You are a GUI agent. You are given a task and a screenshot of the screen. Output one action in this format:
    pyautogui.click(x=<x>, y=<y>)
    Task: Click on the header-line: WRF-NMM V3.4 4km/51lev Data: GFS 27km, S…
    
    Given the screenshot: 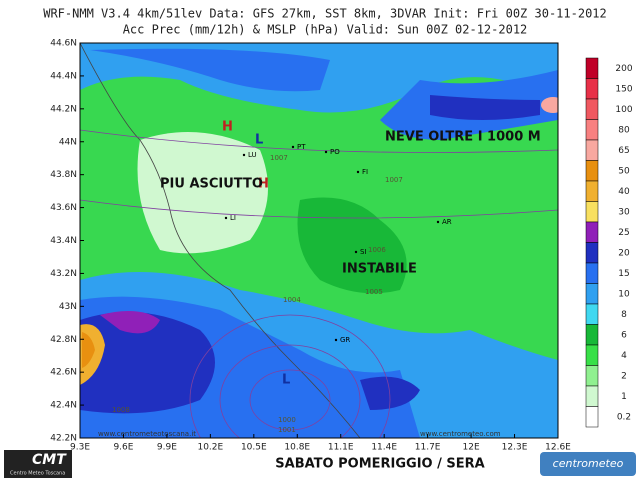 What is the action you would take?
    pyautogui.click(x=325, y=14)
    